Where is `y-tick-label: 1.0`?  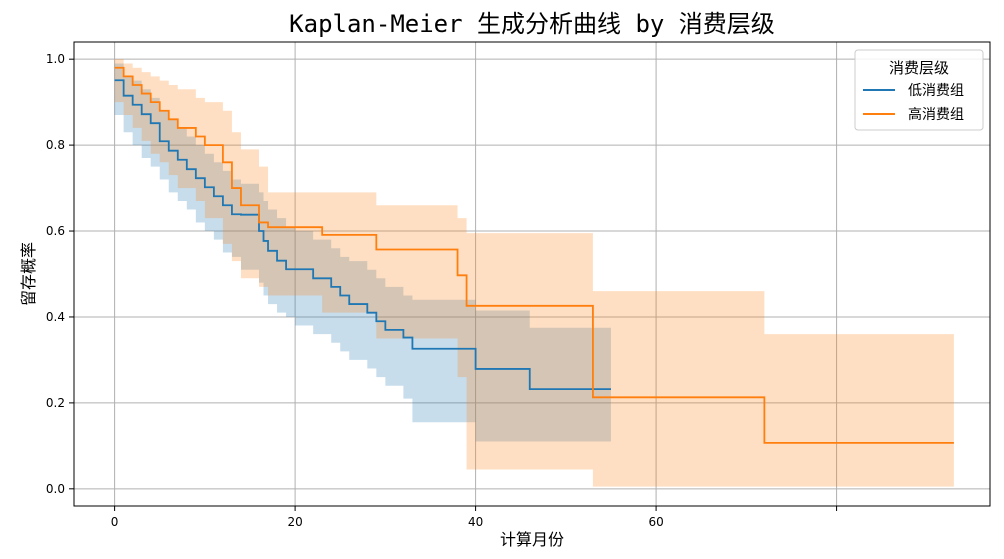
y-tick-label: 1.0 is located at coordinates (55, 59).